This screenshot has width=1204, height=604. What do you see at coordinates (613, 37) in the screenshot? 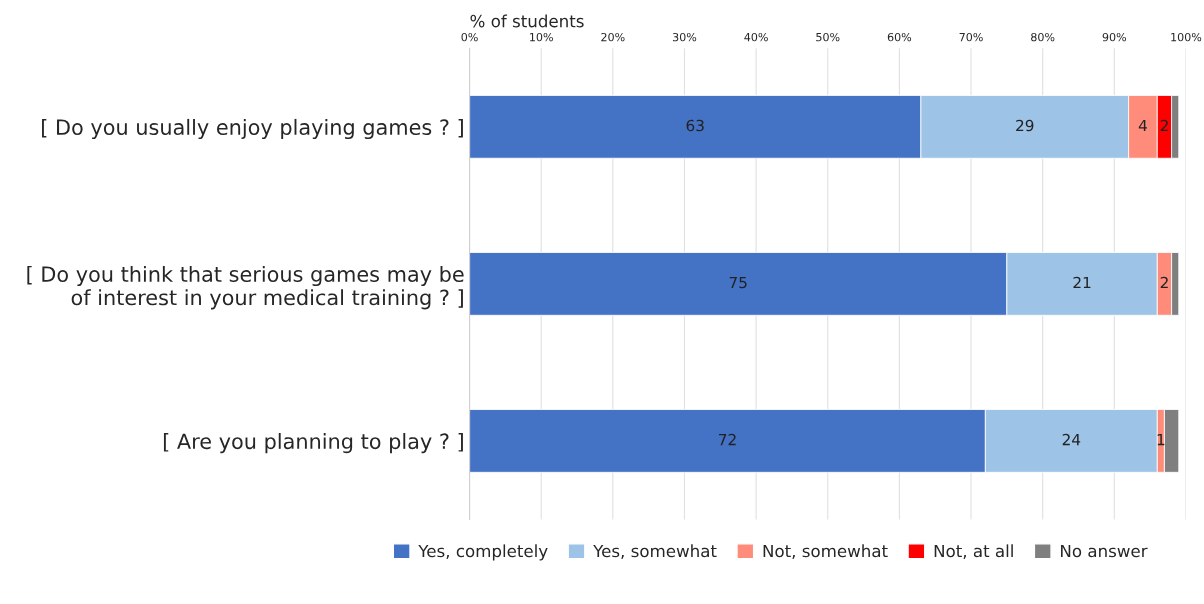
I see `x-tick-label: 20%` at bounding box center [613, 37].